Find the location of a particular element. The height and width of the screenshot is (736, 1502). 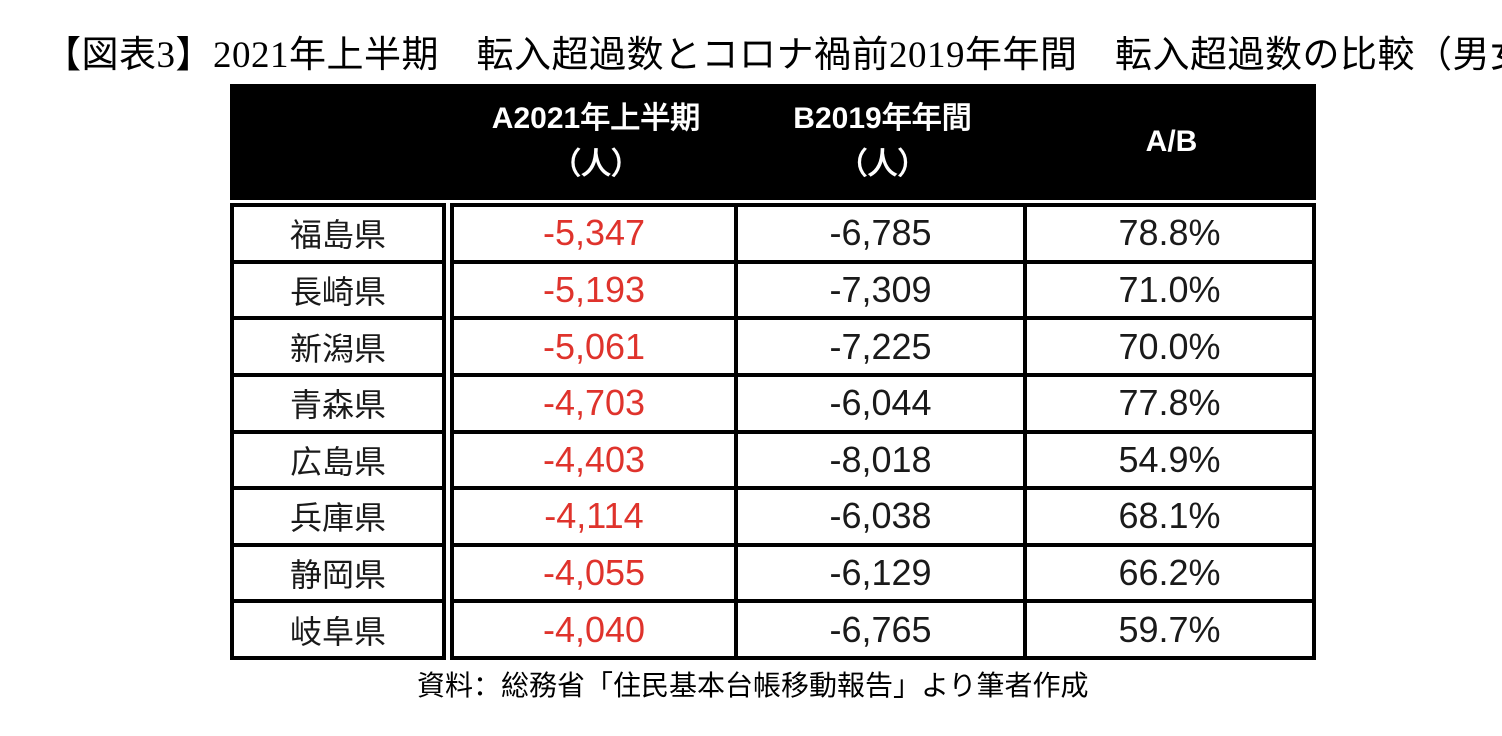

header-col-ab: A/B is located at coordinates (1171, 142).